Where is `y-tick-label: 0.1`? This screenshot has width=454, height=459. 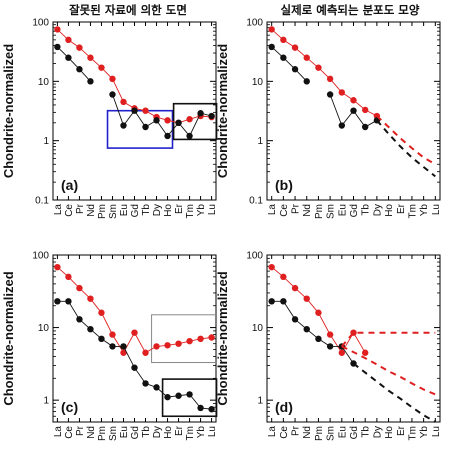 y-tick-label: 0.1 is located at coordinates (256, 201).